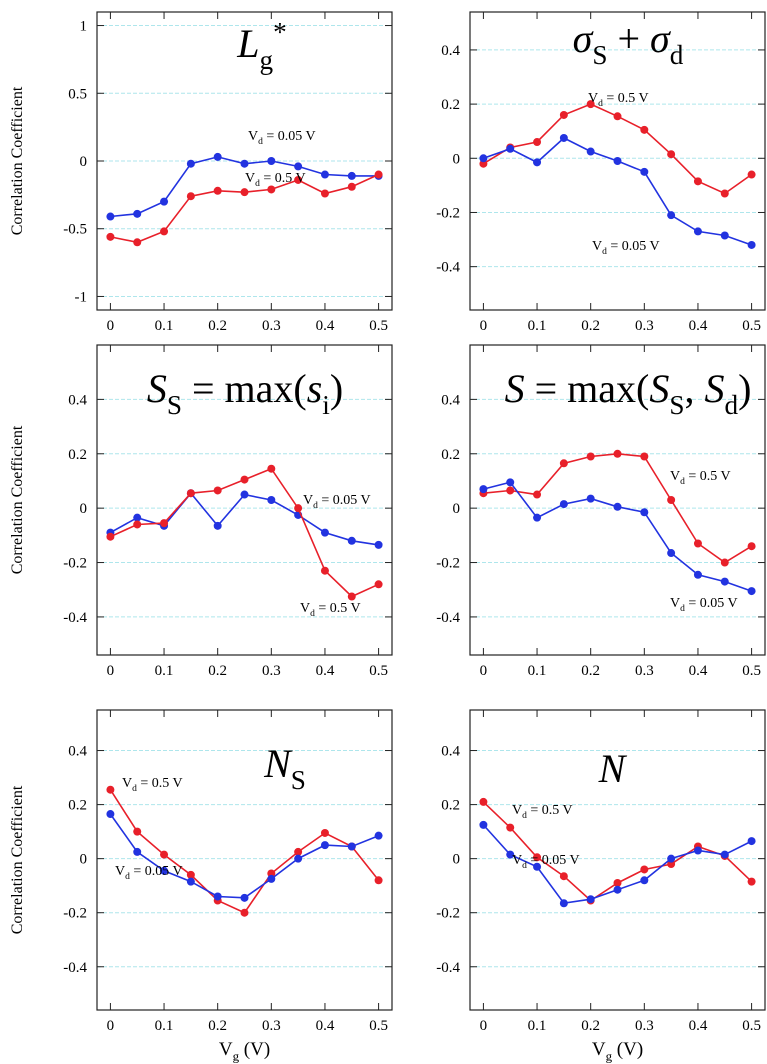 This screenshot has width=767, height=1064. What do you see at coordinates (378, 671) in the screenshot?
I see `x-tick-label: 0.5` at bounding box center [378, 671].